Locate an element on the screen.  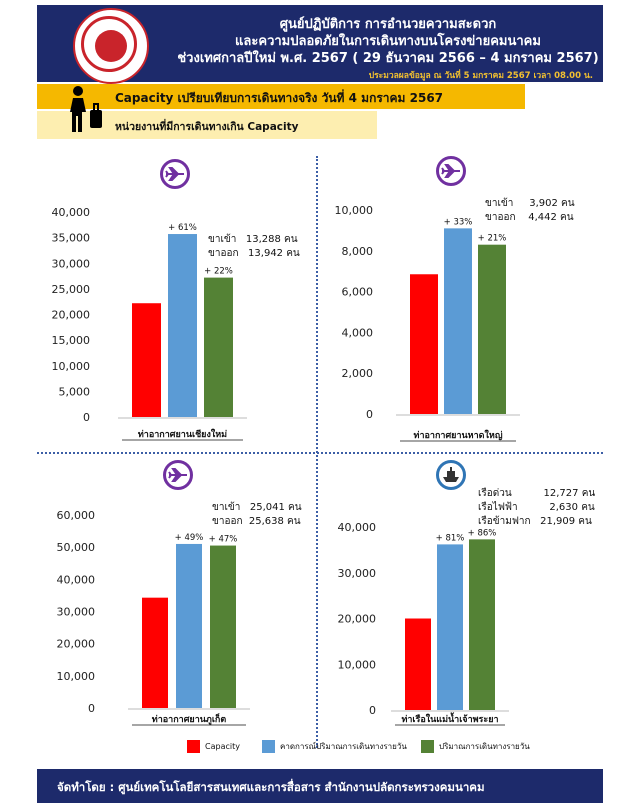
bar-data-label: + 81% is located at coordinates (450, 538).